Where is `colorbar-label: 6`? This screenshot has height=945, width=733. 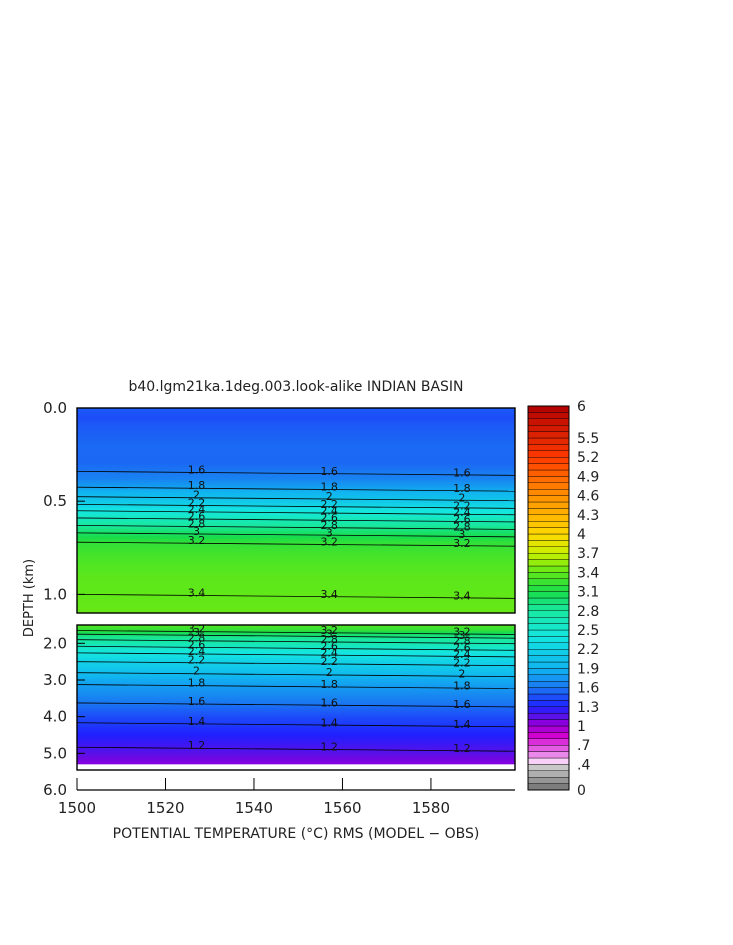 colorbar-label: 6 is located at coordinates (581, 407).